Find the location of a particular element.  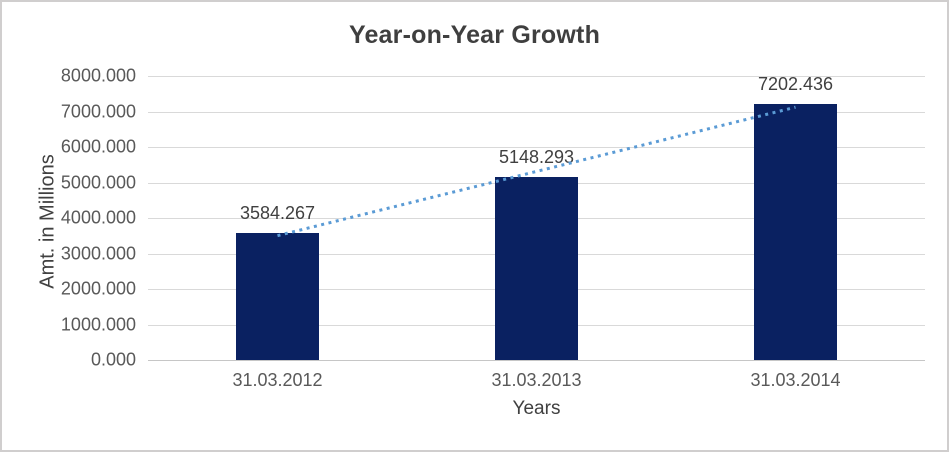

x-axis-line is located at coordinates (536, 360).